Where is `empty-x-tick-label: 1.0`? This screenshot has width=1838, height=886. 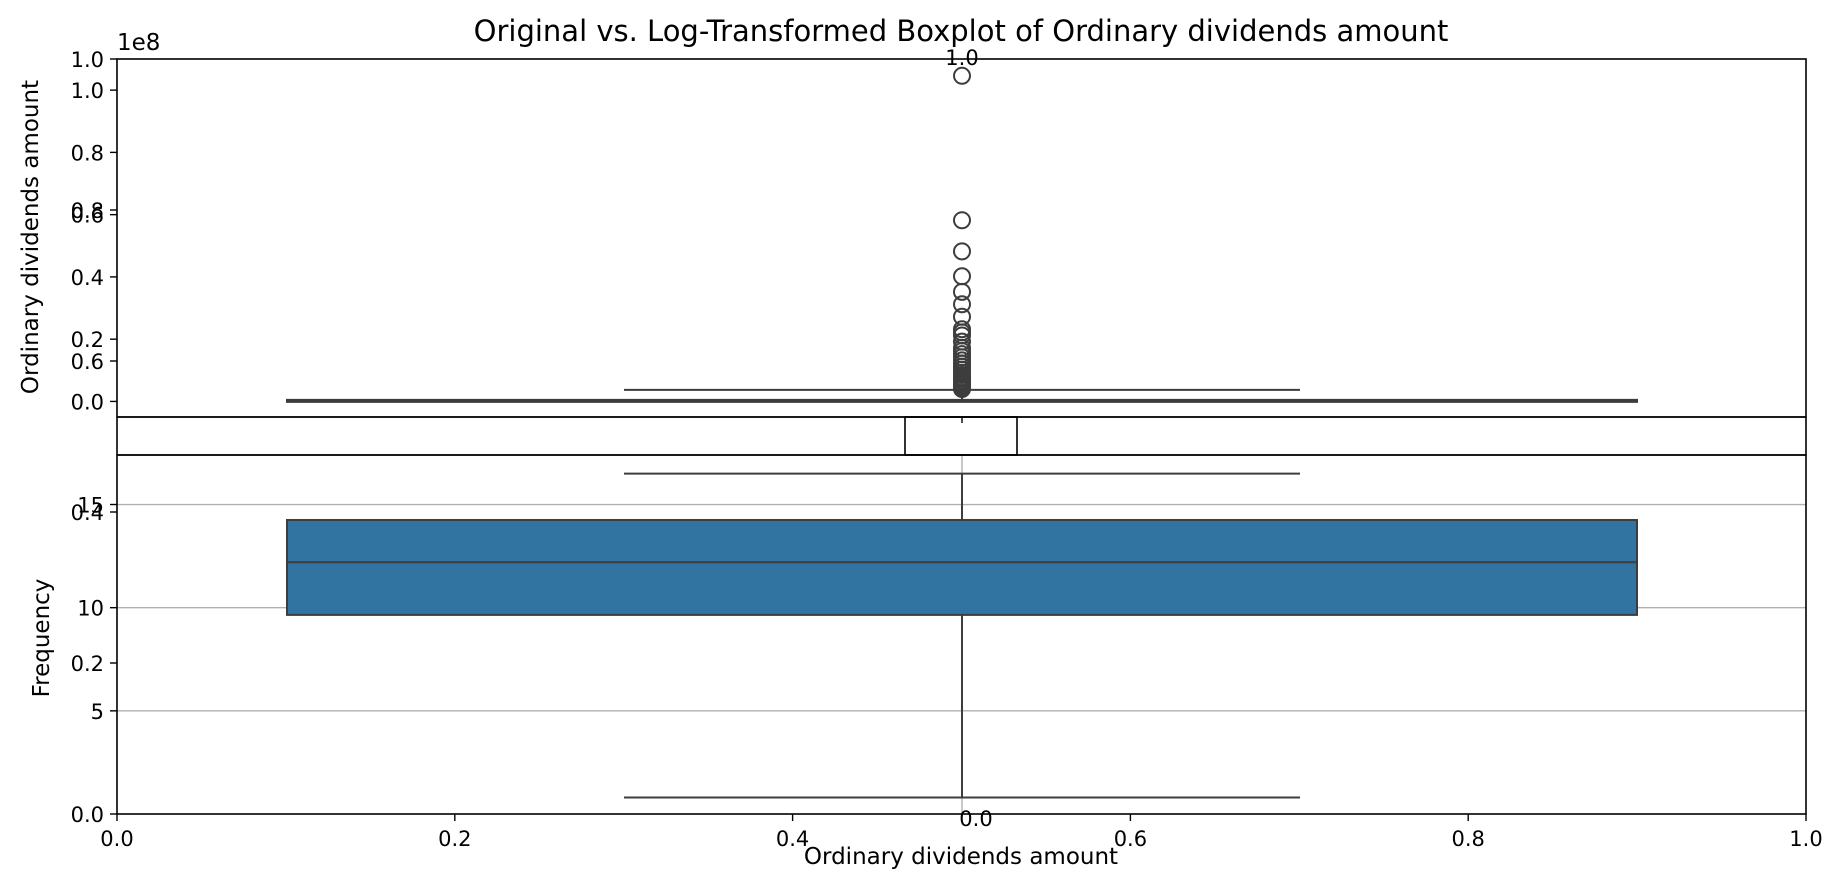 empty-x-tick-label: 1.0 is located at coordinates (1805, 839).